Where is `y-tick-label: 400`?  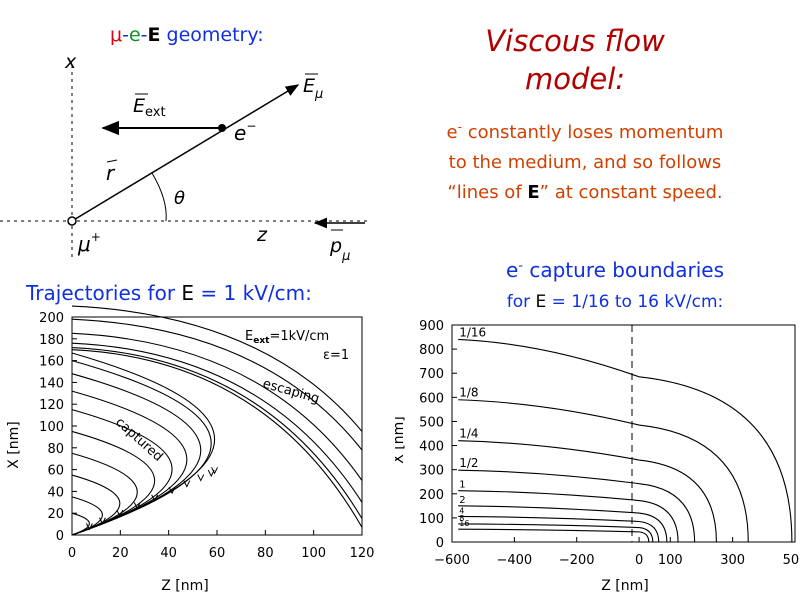
y-tick-label: 400 is located at coordinates (431, 447).